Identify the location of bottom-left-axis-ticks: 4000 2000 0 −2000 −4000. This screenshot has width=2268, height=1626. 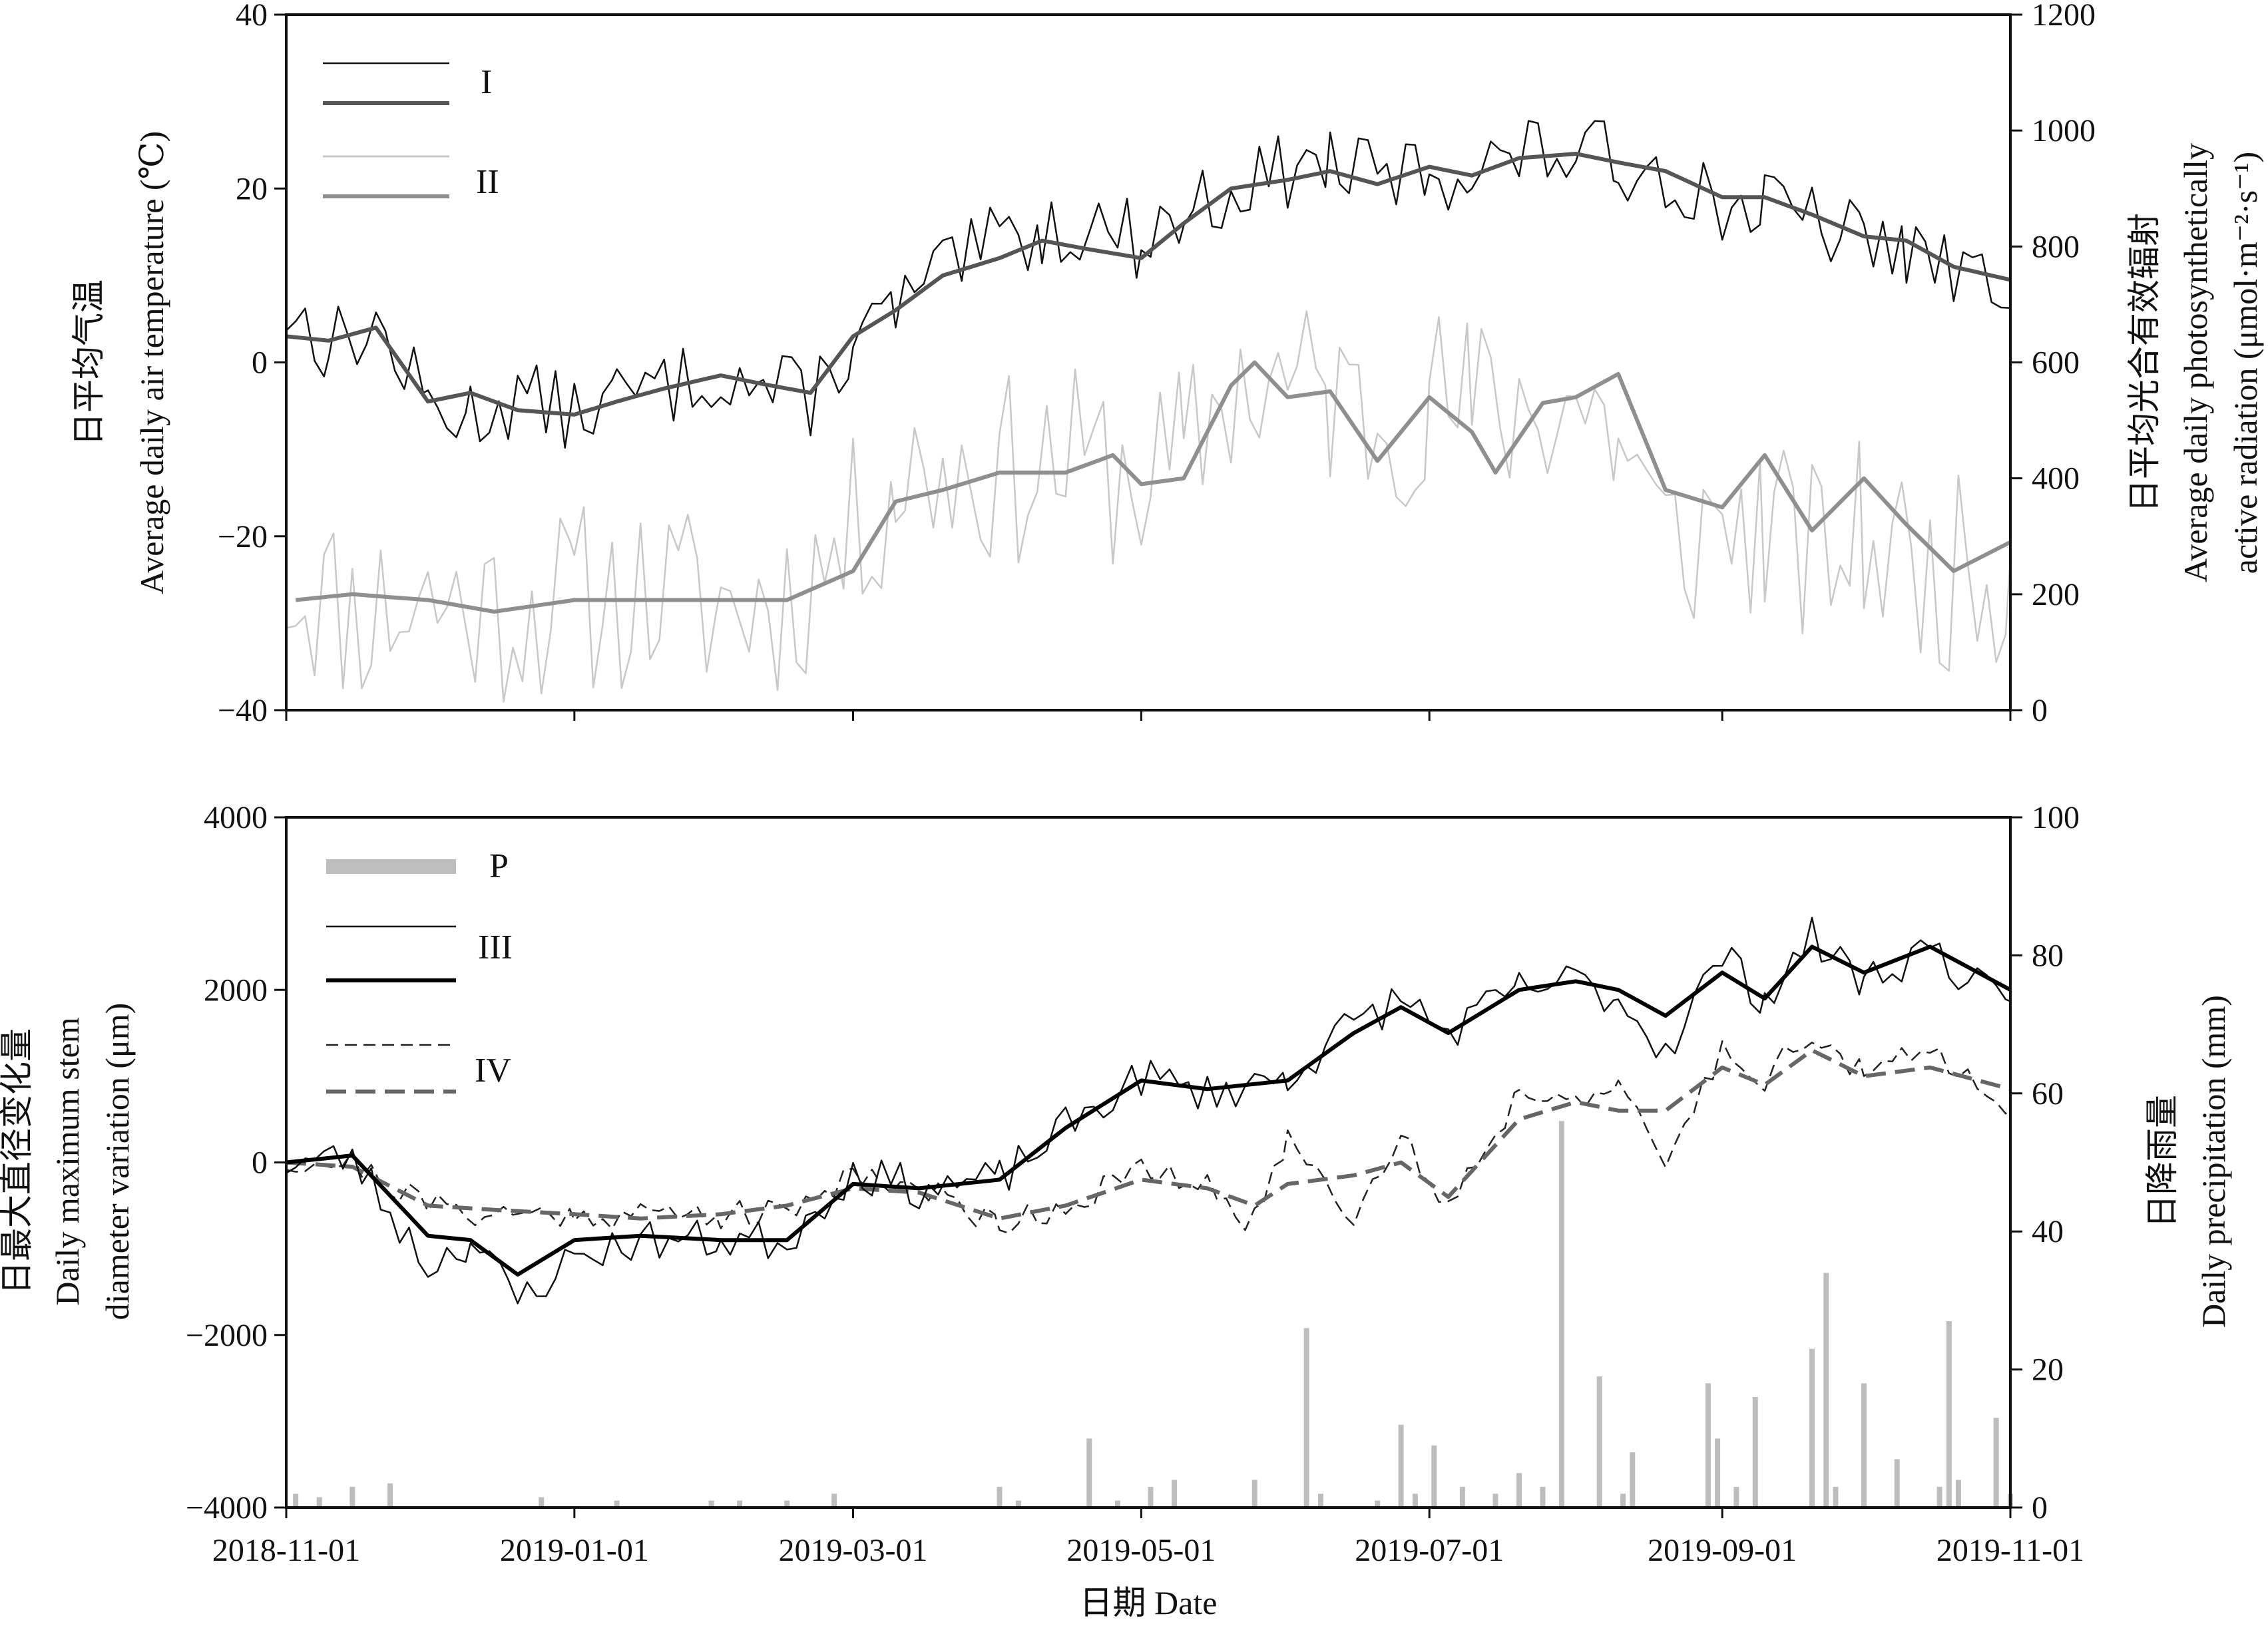
(236, 1162).